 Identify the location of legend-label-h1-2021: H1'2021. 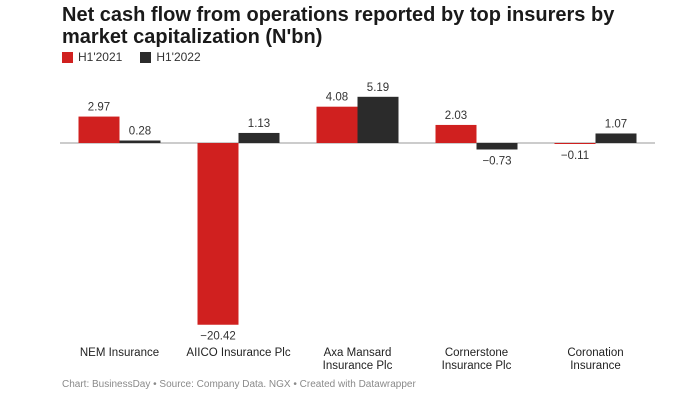
(100, 57).